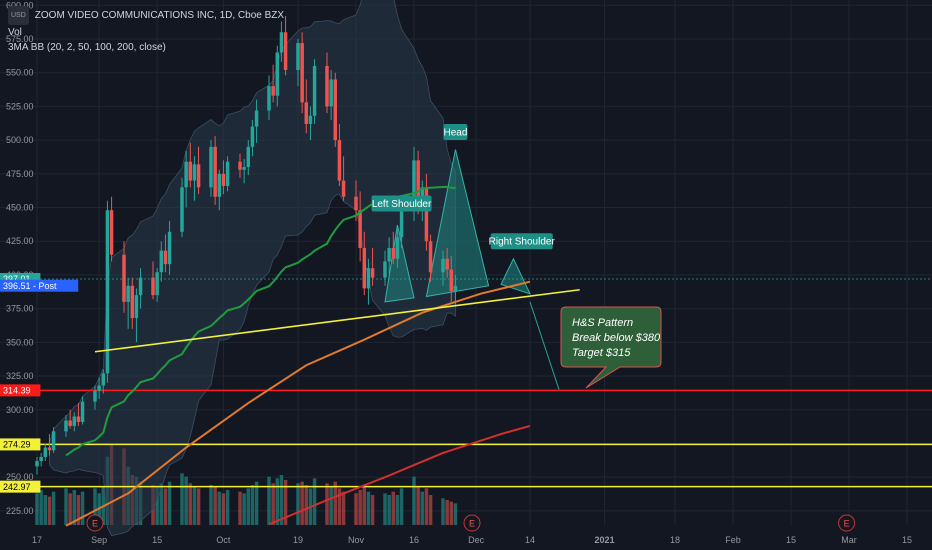 The width and height of the screenshot is (932, 550). Describe the element at coordinates (18, 15) in the screenshot. I see `currency-badge: USD` at that location.